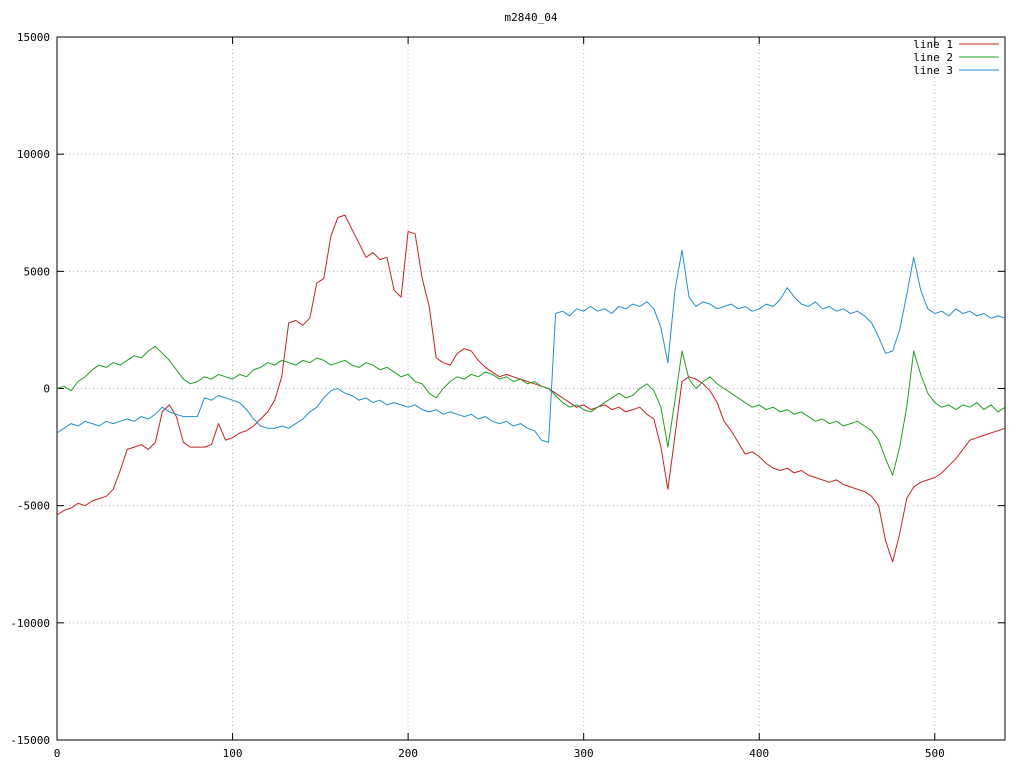  What do you see at coordinates (935, 753) in the screenshot?
I see `x-tick-label: 500` at bounding box center [935, 753].